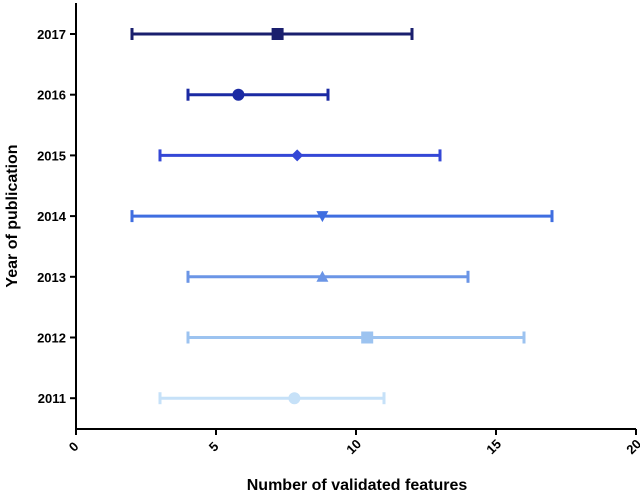 This screenshot has width=640, height=495. I want to click on error-bar-2014, so click(342, 216).